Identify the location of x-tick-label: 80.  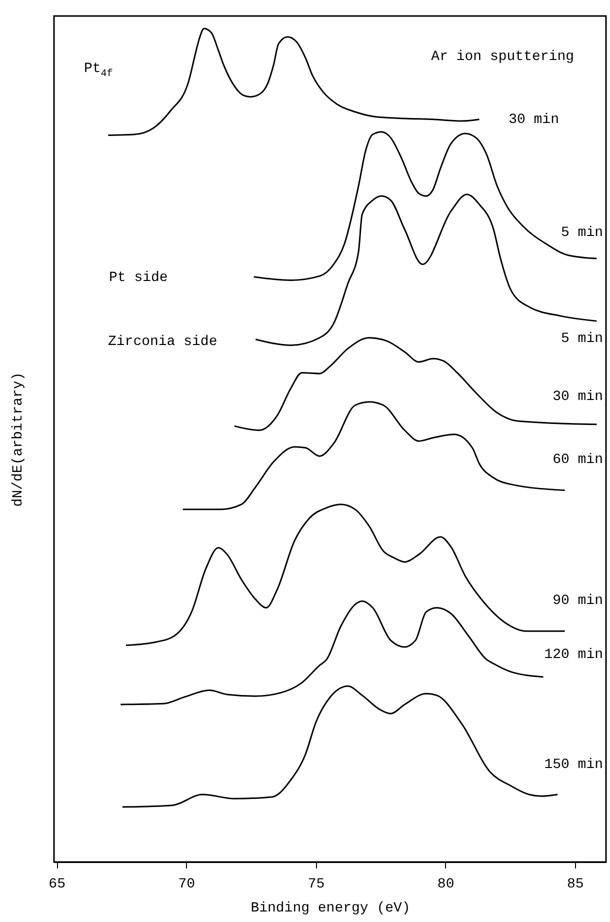
(445, 884).